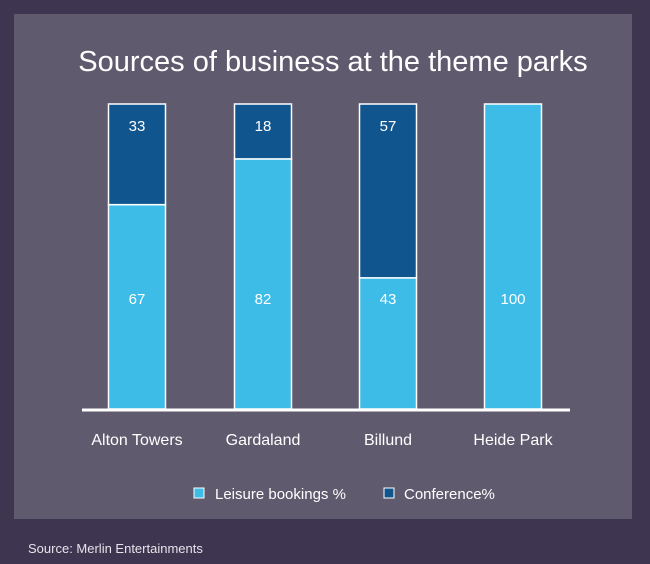  I want to click on data-label-conference-alton-towers: 33, so click(137, 126).